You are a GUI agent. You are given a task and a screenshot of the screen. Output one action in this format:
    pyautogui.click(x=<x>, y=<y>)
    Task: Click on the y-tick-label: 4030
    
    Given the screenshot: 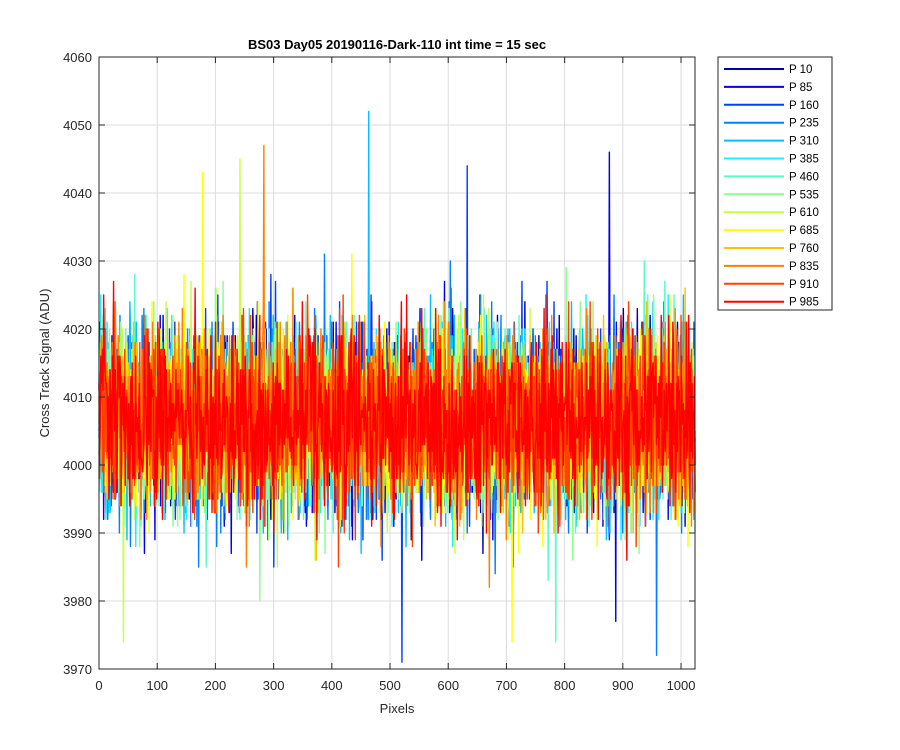 What is the action you would take?
    pyautogui.click(x=77, y=261)
    